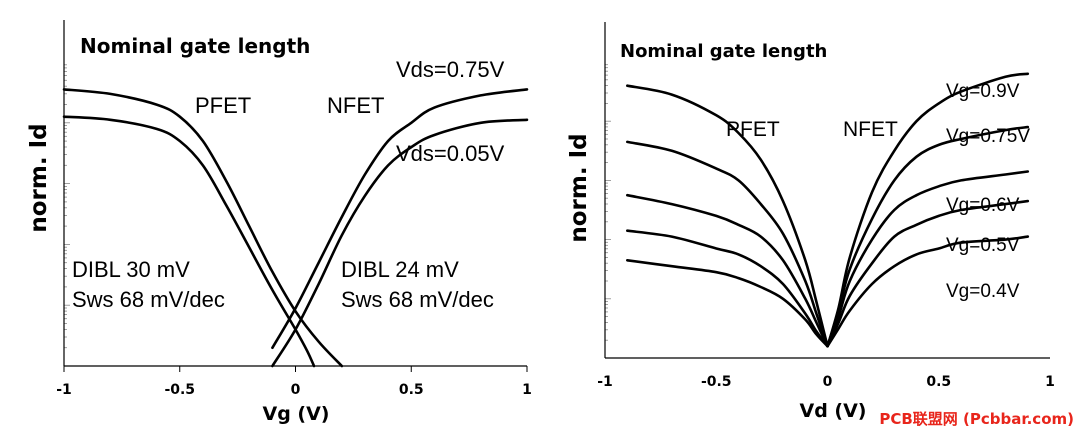 This screenshot has width=1080, height=433. Describe the element at coordinates (983, 245) in the screenshot. I see `curve-label-vg-0.5: Vg=0.5V` at that location.